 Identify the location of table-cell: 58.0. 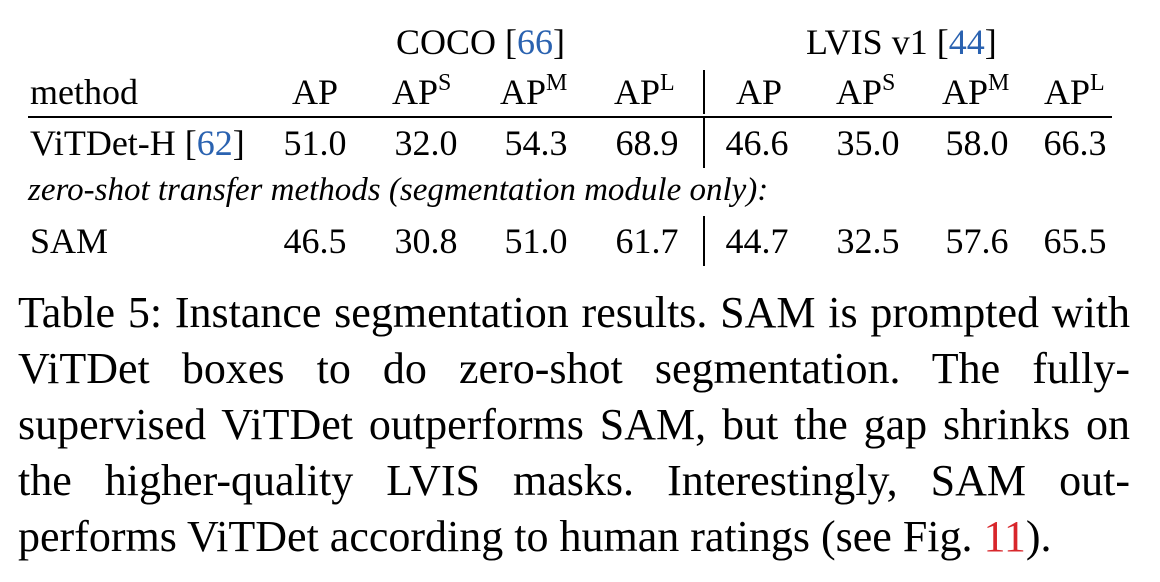
(977, 143).